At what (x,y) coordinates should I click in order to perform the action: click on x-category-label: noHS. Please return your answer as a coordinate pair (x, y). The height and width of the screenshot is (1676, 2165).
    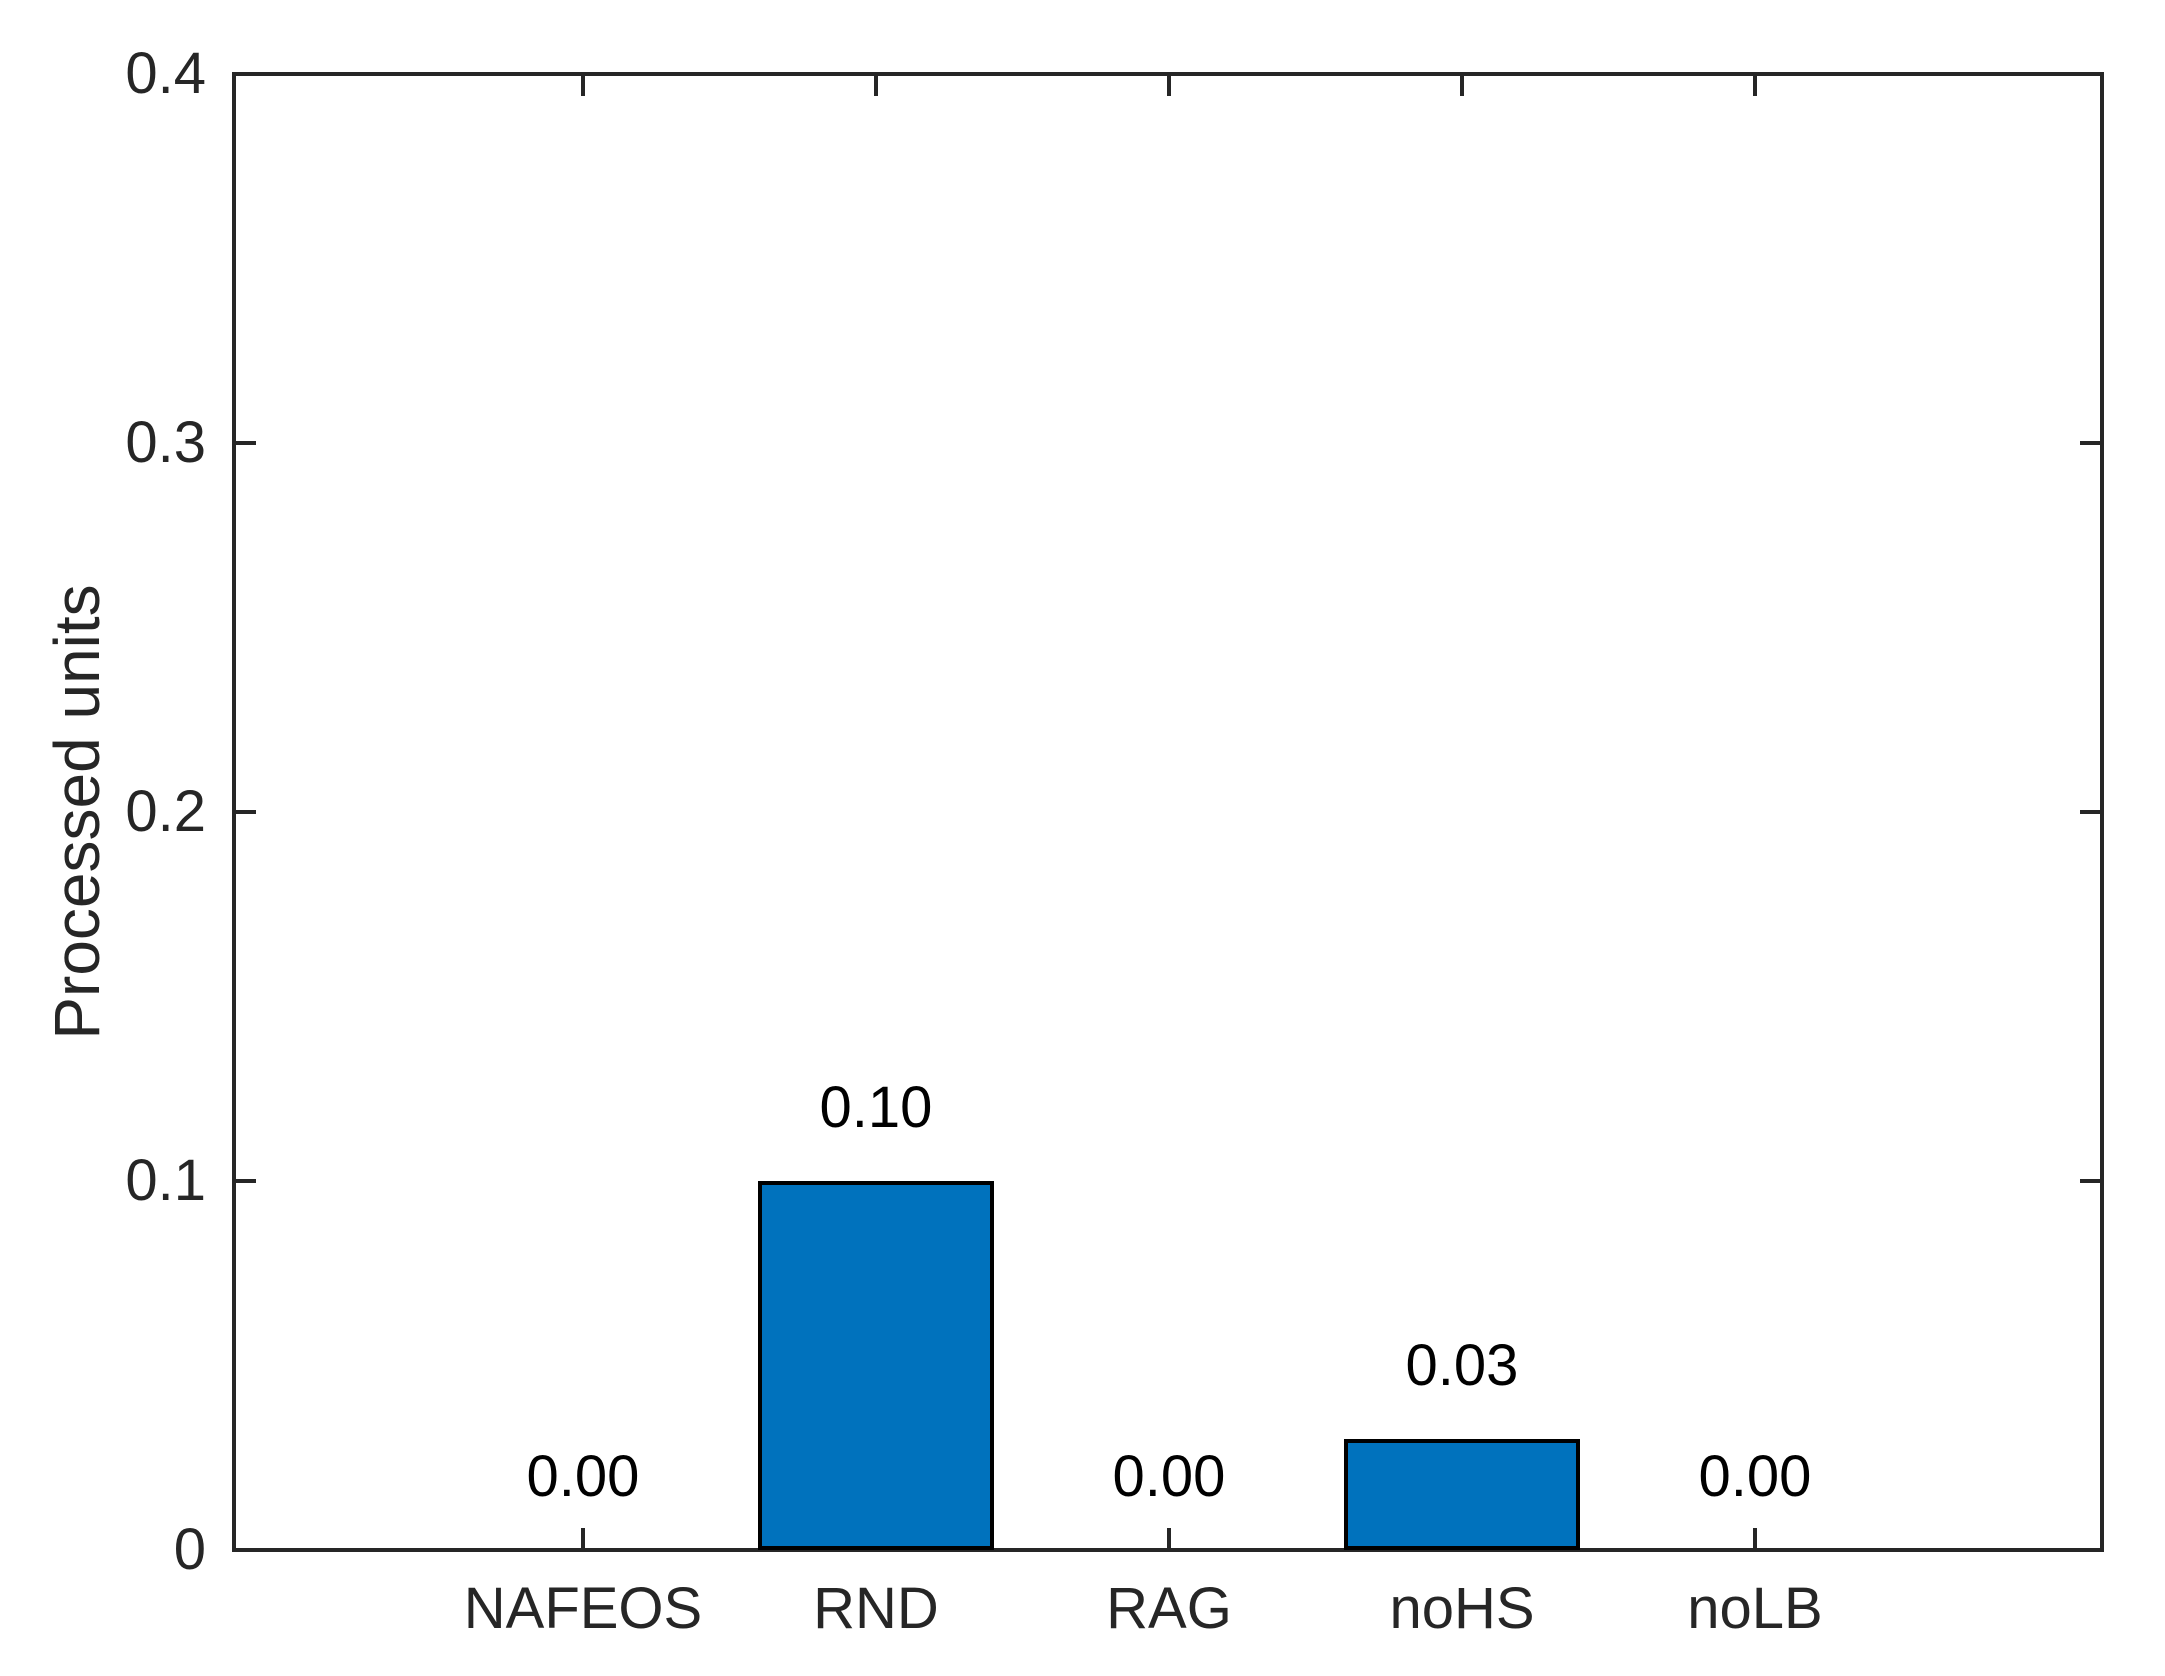
    Looking at the image, I should click on (1462, 1608).